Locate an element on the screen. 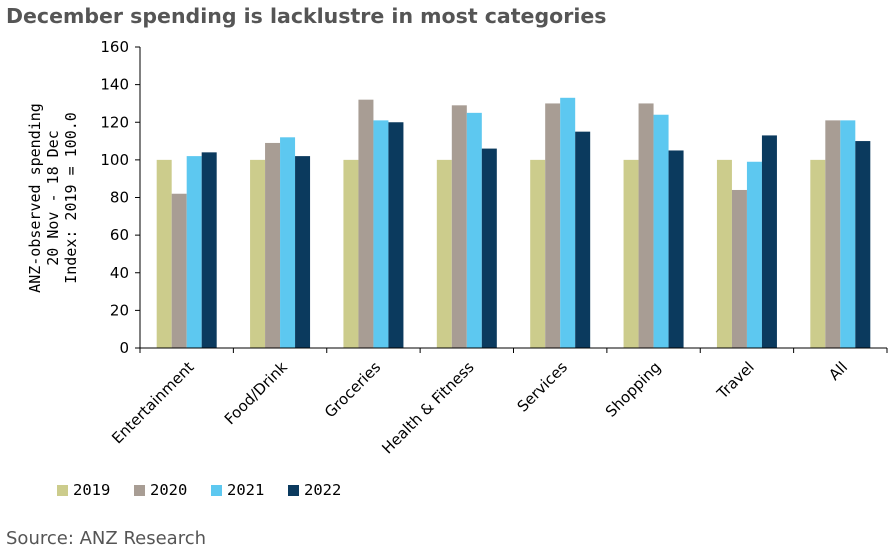  bar-2021-food-drink is located at coordinates (288, 242).